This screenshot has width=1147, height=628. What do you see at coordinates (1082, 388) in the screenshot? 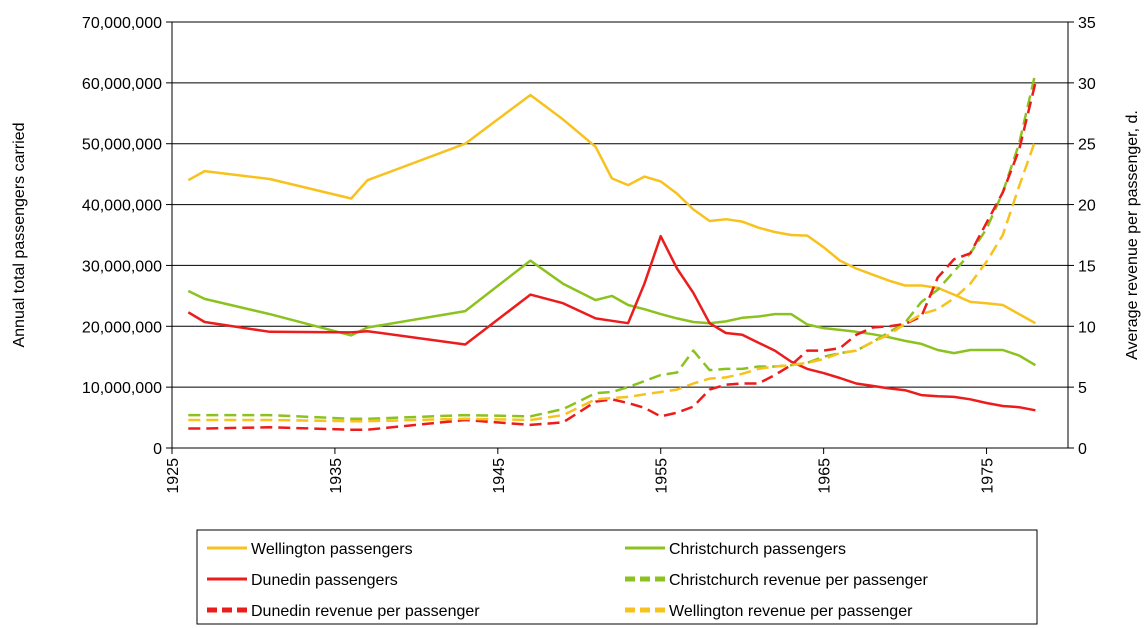
I see `y2-tick-label: 5` at bounding box center [1082, 388].